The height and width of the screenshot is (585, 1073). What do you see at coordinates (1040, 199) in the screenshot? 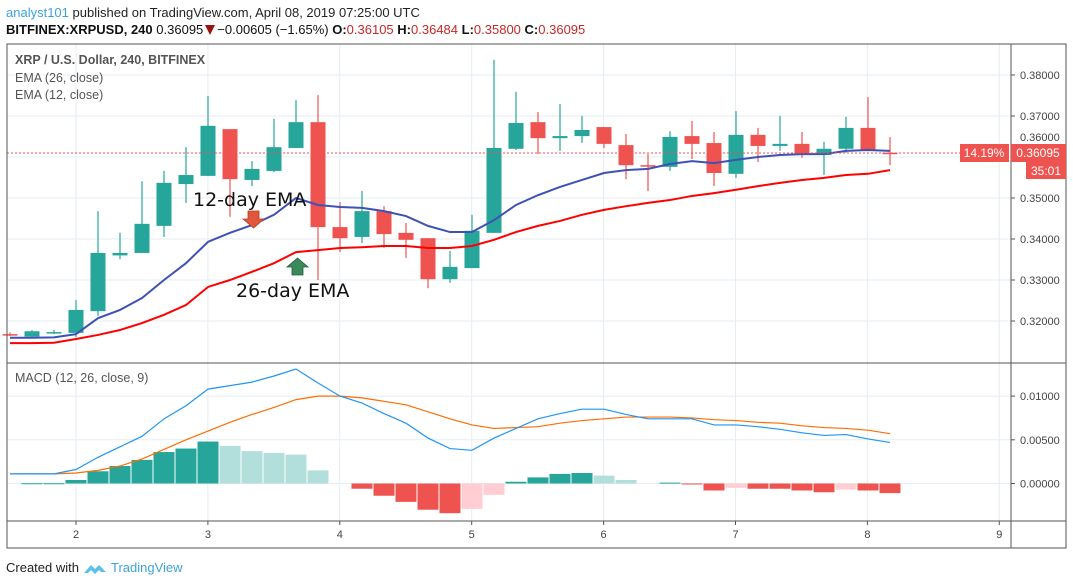
I see `price-axis-label: 0.35000` at bounding box center [1040, 199].